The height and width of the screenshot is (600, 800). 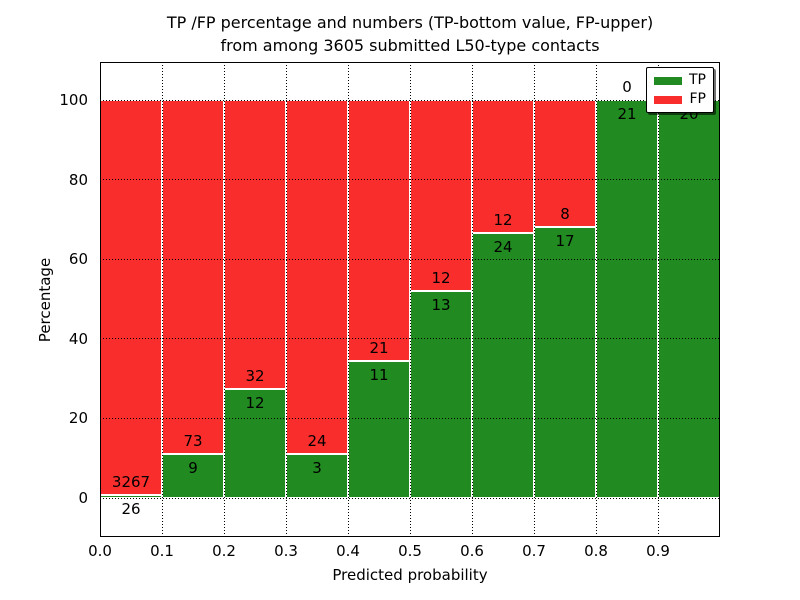 What do you see at coordinates (73, 100) in the screenshot?
I see `y-tick-label: 100` at bounding box center [73, 100].